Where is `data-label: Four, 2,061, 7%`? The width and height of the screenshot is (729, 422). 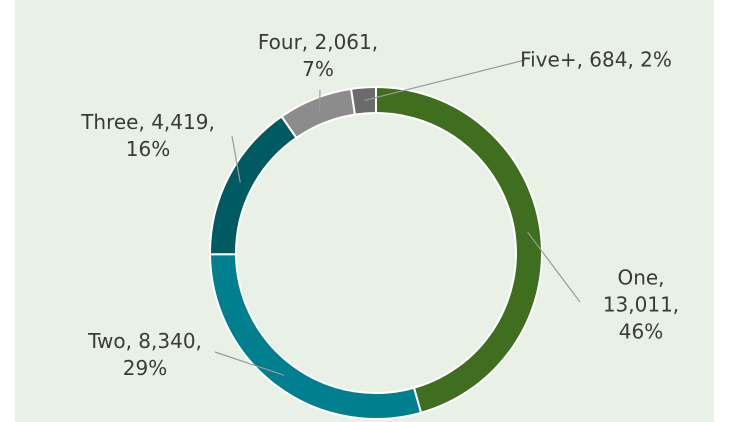 data-label: Four, 2,061, 7% is located at coordinates (318, 55).